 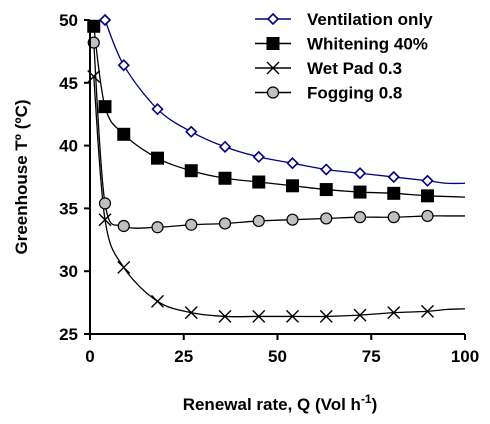 What do you see at coordinates (371, 356) in the screenshot?
I see `x-tick-label-75: 75` at bounding box center [371, 356].